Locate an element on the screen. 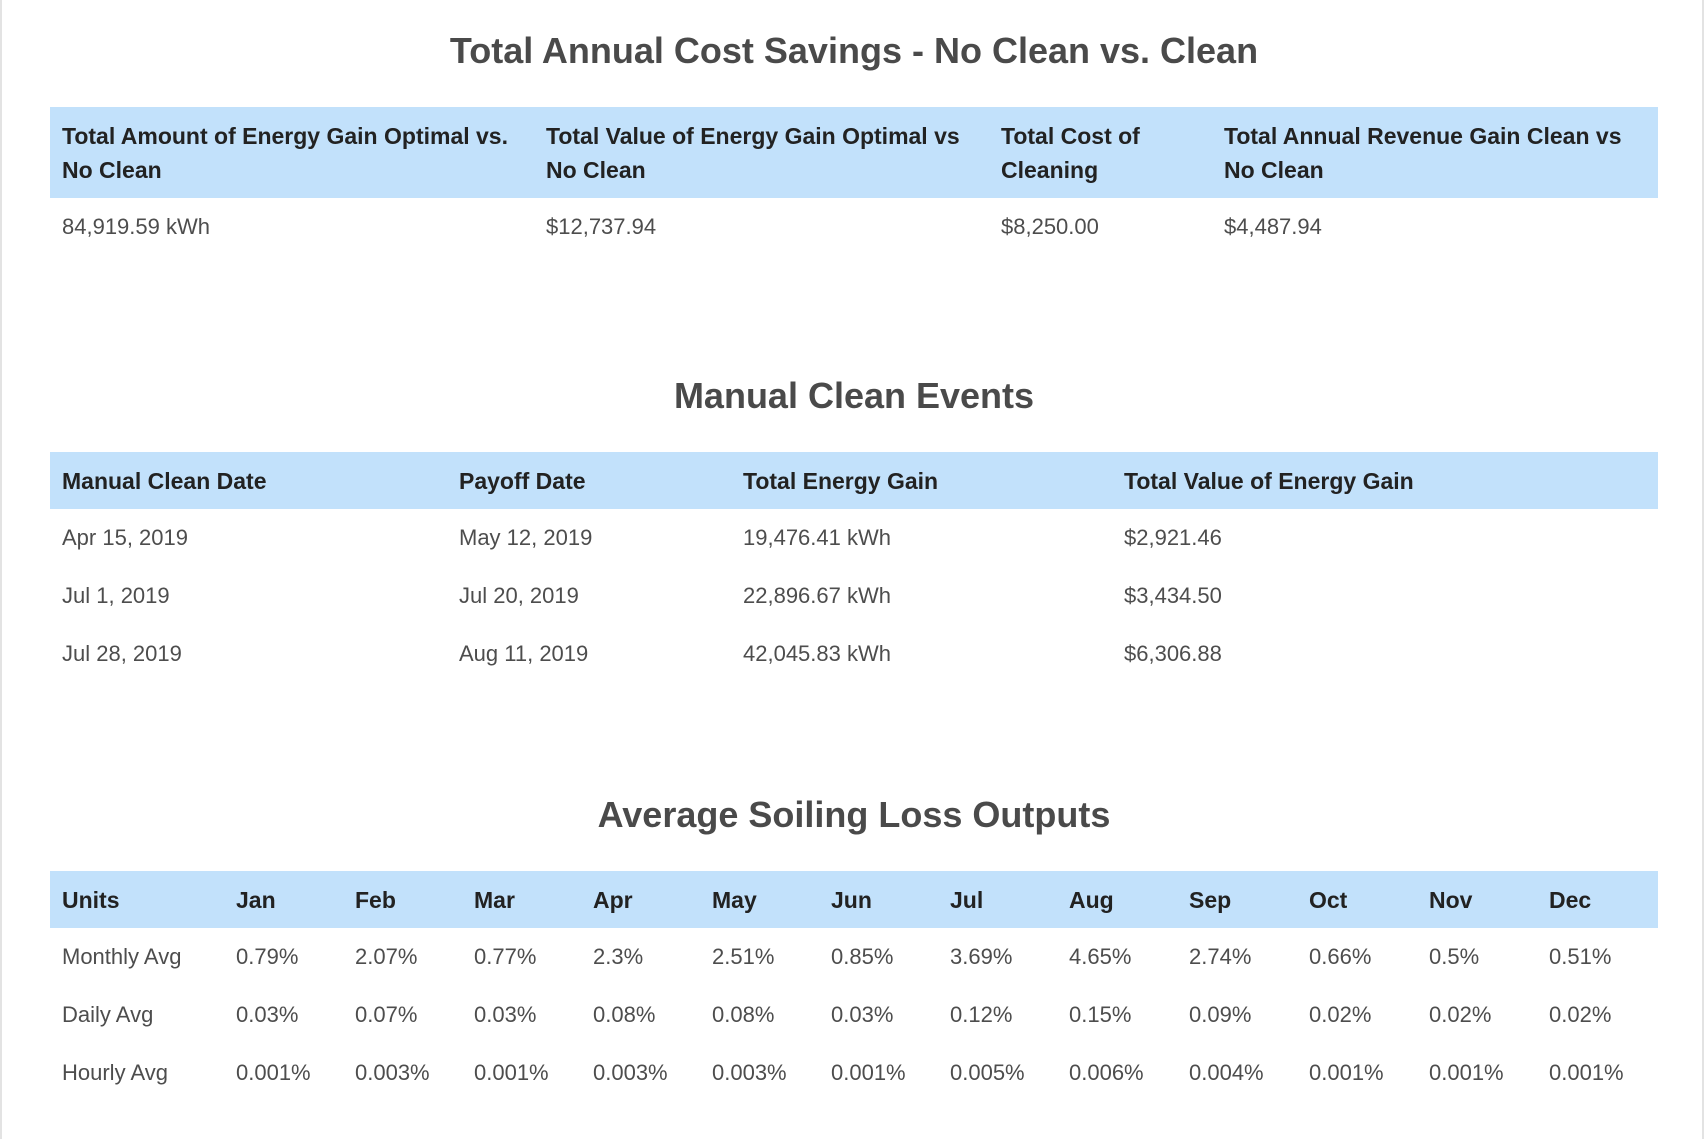  soiling-loss-title: Average Soiling Loss Outputs is located at coordinates (854, 814).